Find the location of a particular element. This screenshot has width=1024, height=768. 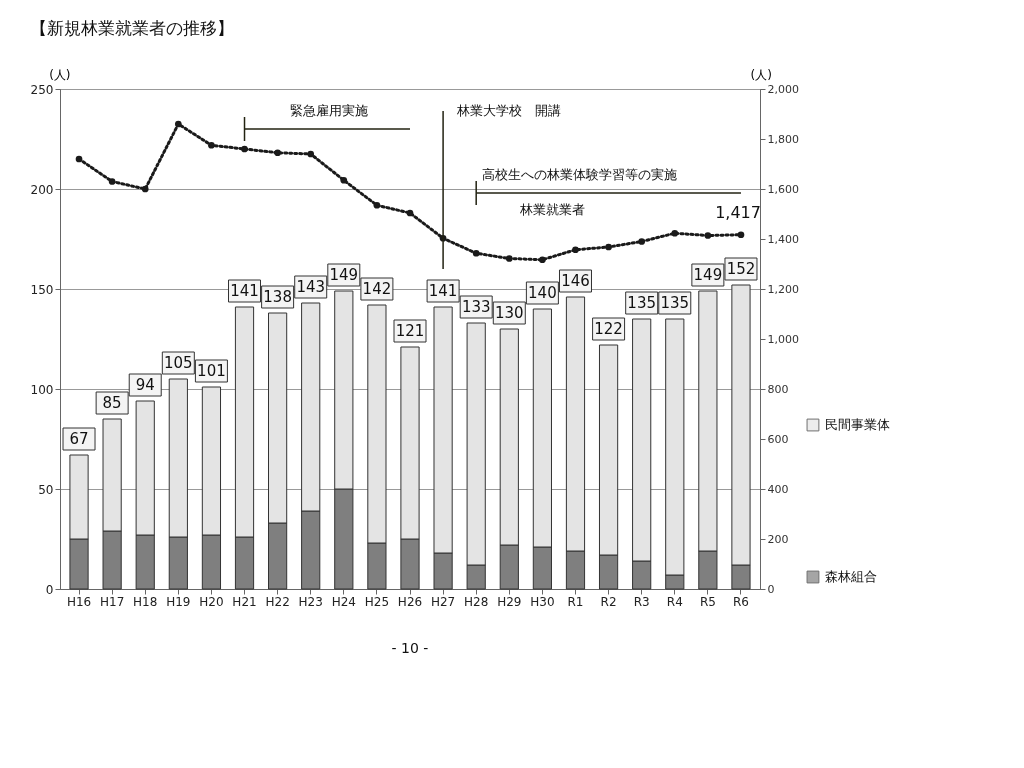

y2-tick-label: 1,600 is located at coordinates (783, 189).